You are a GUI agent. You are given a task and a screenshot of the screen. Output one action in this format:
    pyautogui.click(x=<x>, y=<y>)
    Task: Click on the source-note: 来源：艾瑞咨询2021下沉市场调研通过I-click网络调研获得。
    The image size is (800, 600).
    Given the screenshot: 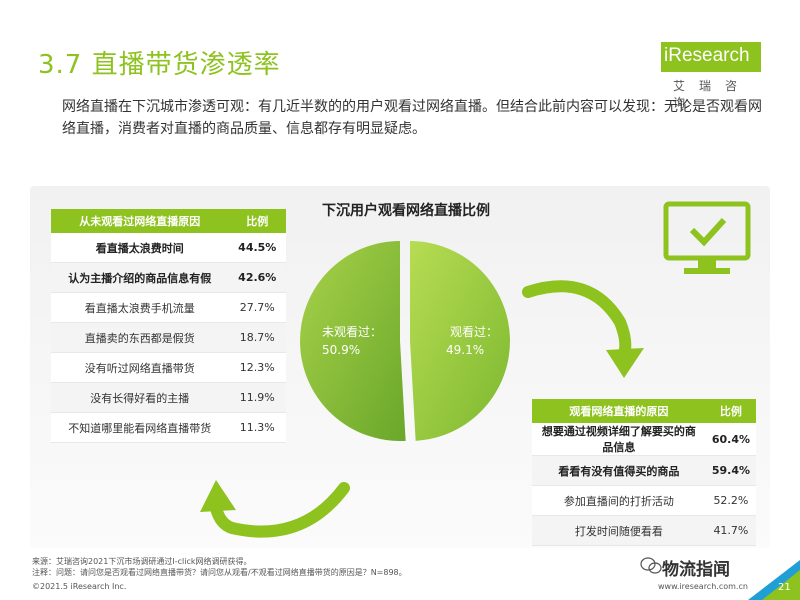 What is the action you would take?
    pyautogui.click(x=142, y=561)
    